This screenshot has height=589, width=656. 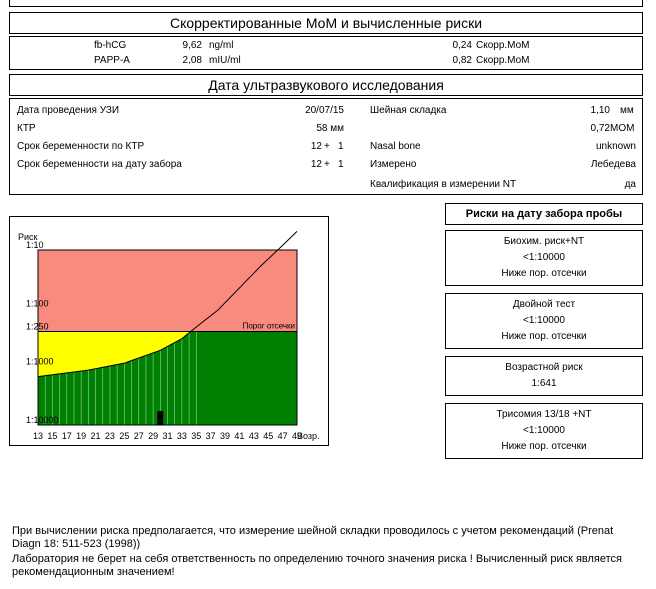 I want to click on us-qual-value: да, so click(x=630, y=184).